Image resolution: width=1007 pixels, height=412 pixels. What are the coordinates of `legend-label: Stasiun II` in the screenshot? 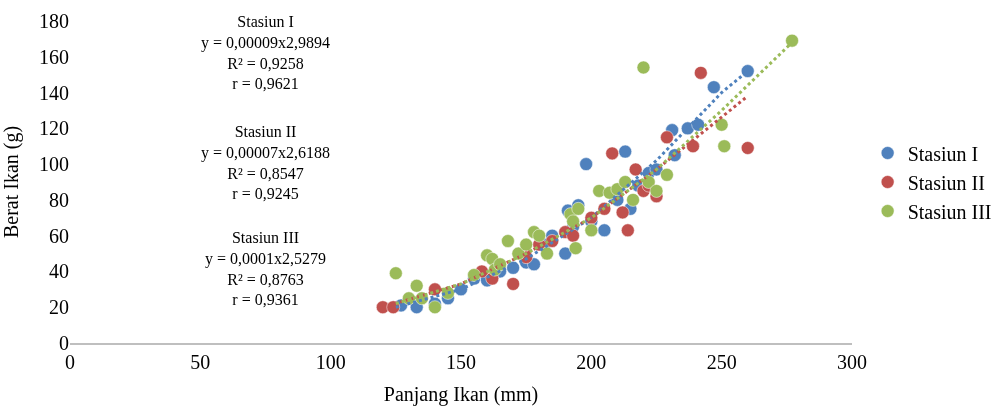 It's located at (946, 182).